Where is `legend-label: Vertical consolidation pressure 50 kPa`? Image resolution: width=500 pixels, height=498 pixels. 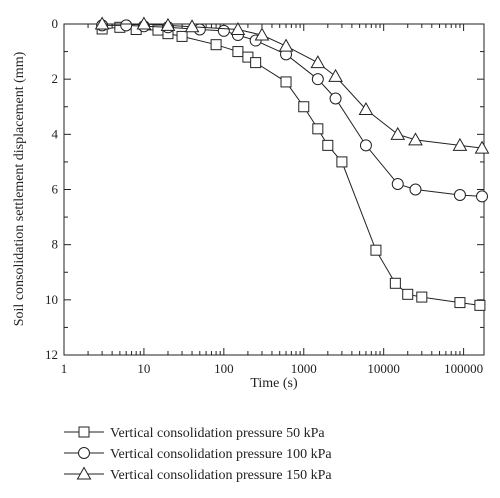 legend-label: Vertical consolidation pressure 50 kPa is located at coordinates (217, 433).